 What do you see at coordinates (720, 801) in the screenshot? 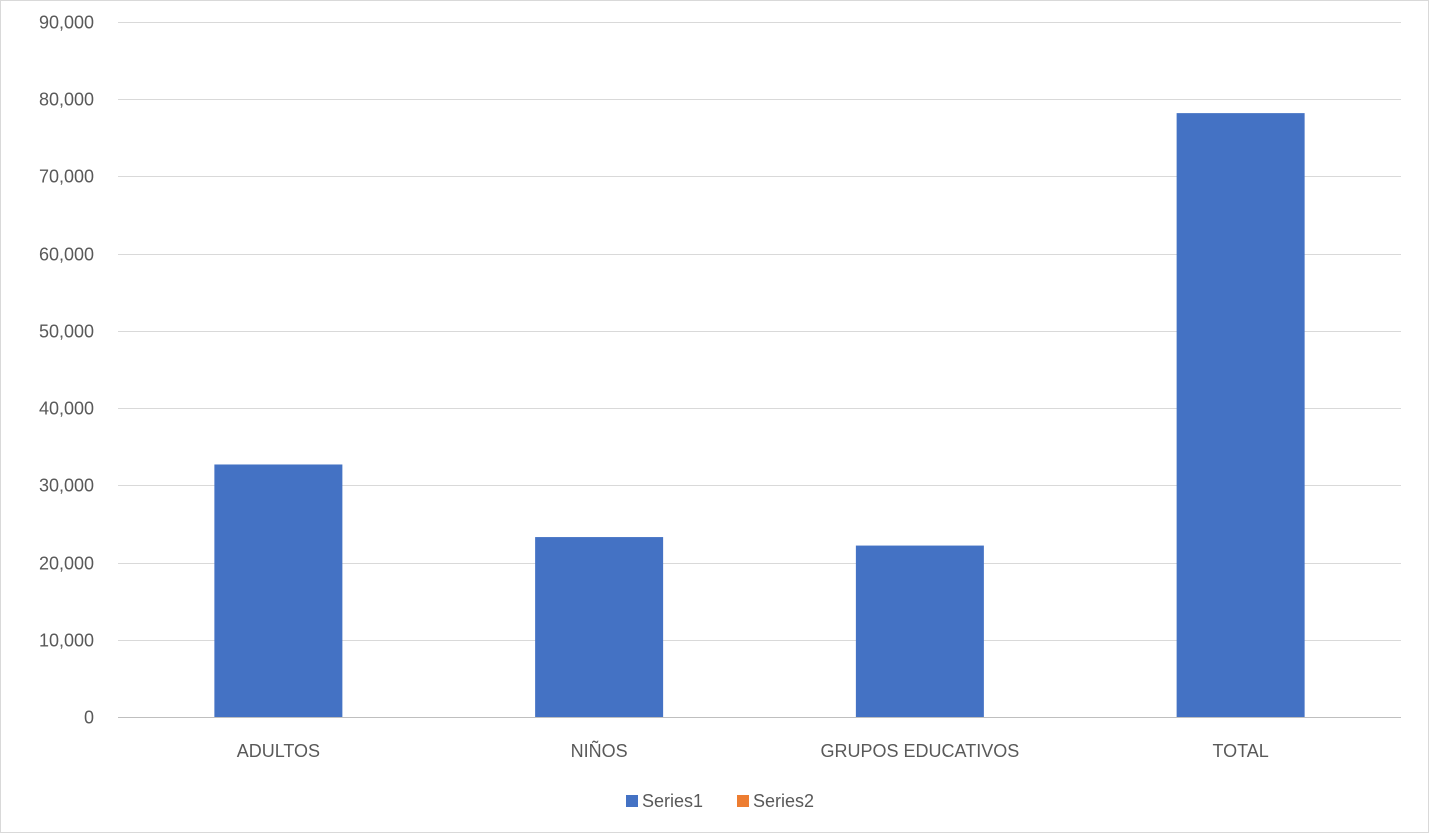
I see `legend: Series1 Series2` at bounding box center [720, 801].